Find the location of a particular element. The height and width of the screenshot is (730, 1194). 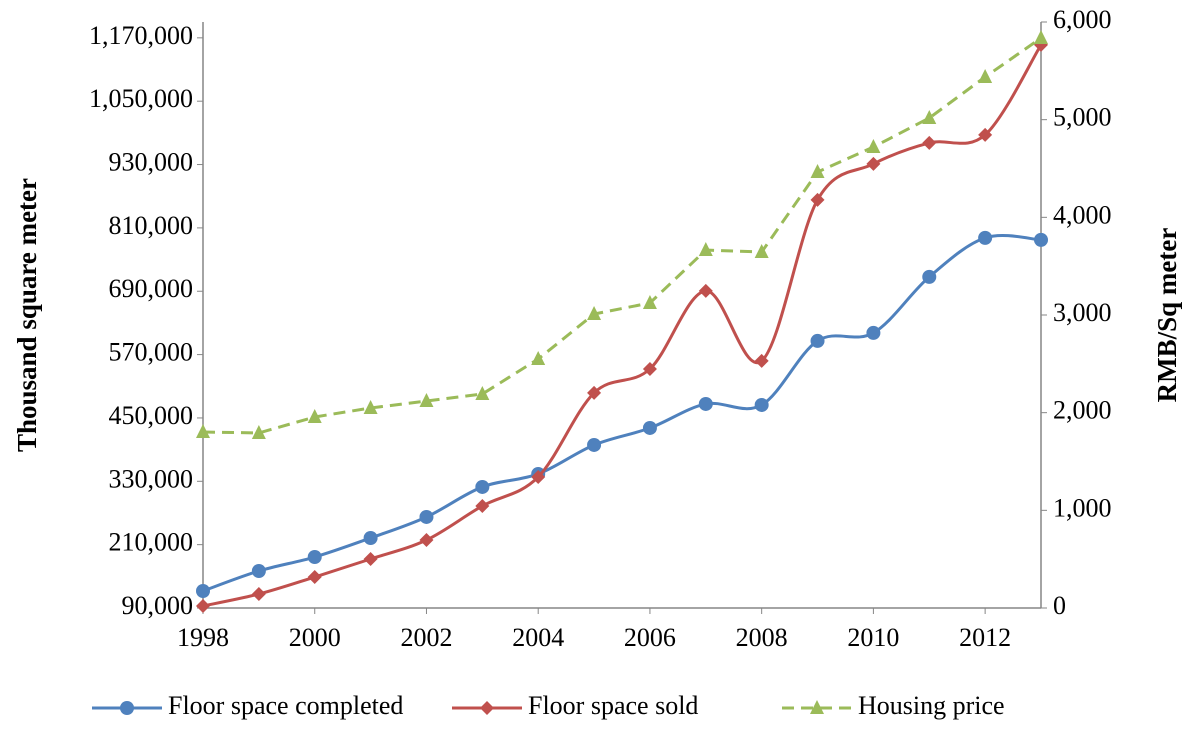

x-tick-label: 2012 is located at coordinates (985, 637).